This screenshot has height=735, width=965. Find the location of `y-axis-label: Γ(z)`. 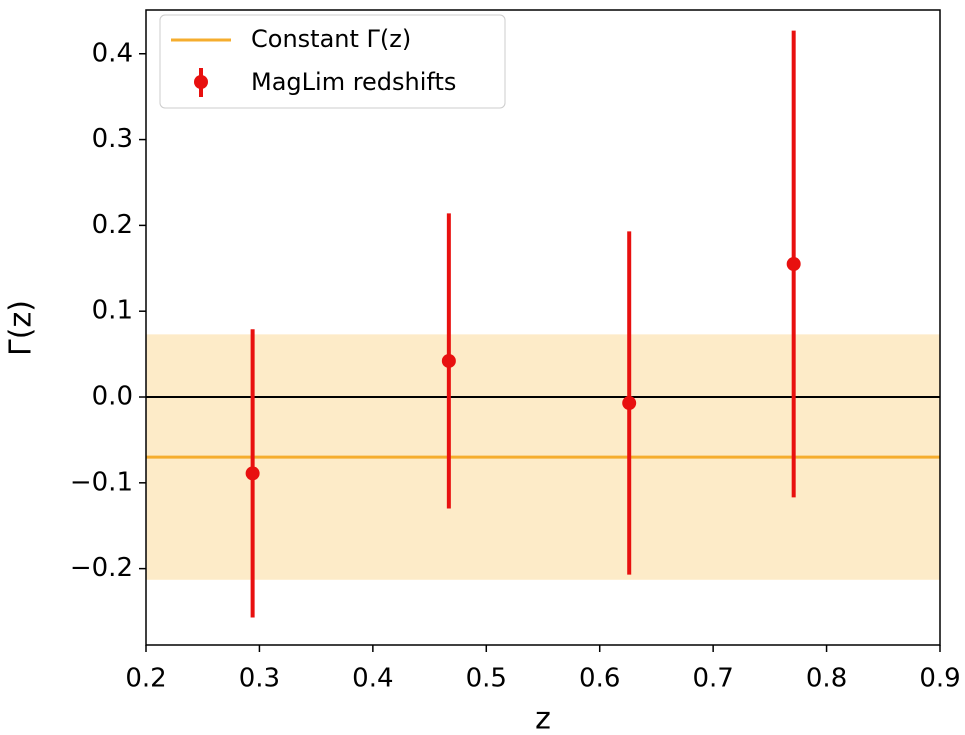

y-axis-label: Γ(z) is located at coordinates (21, 328).